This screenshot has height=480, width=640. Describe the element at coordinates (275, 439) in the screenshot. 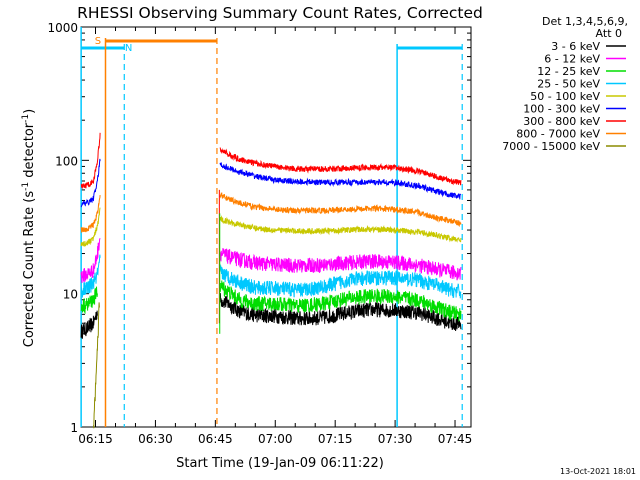

I see `x-tick-label: 07:00` at that location.